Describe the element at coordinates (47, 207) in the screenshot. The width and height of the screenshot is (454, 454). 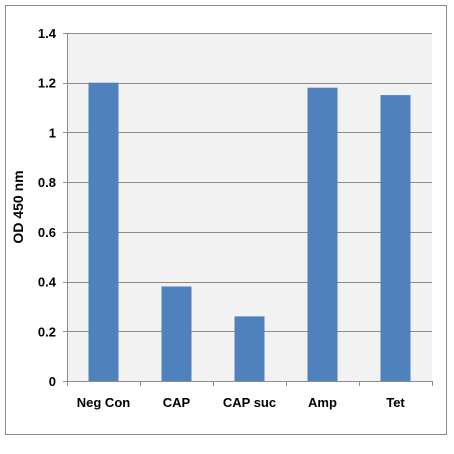
I see `y-tick-labels: 0 0.2 0.4 0.6 0.8 1 1.2 1.4` at that location.